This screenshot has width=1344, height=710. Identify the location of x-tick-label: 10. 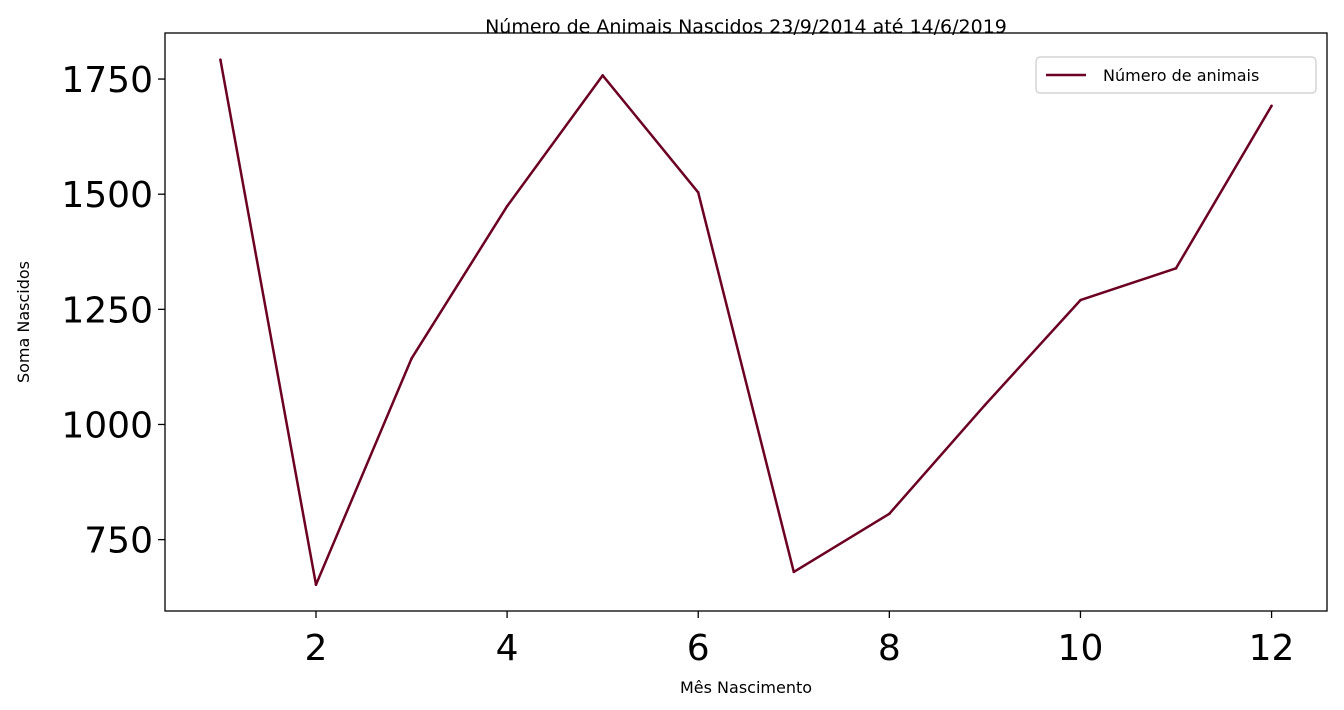
(1081, 648).